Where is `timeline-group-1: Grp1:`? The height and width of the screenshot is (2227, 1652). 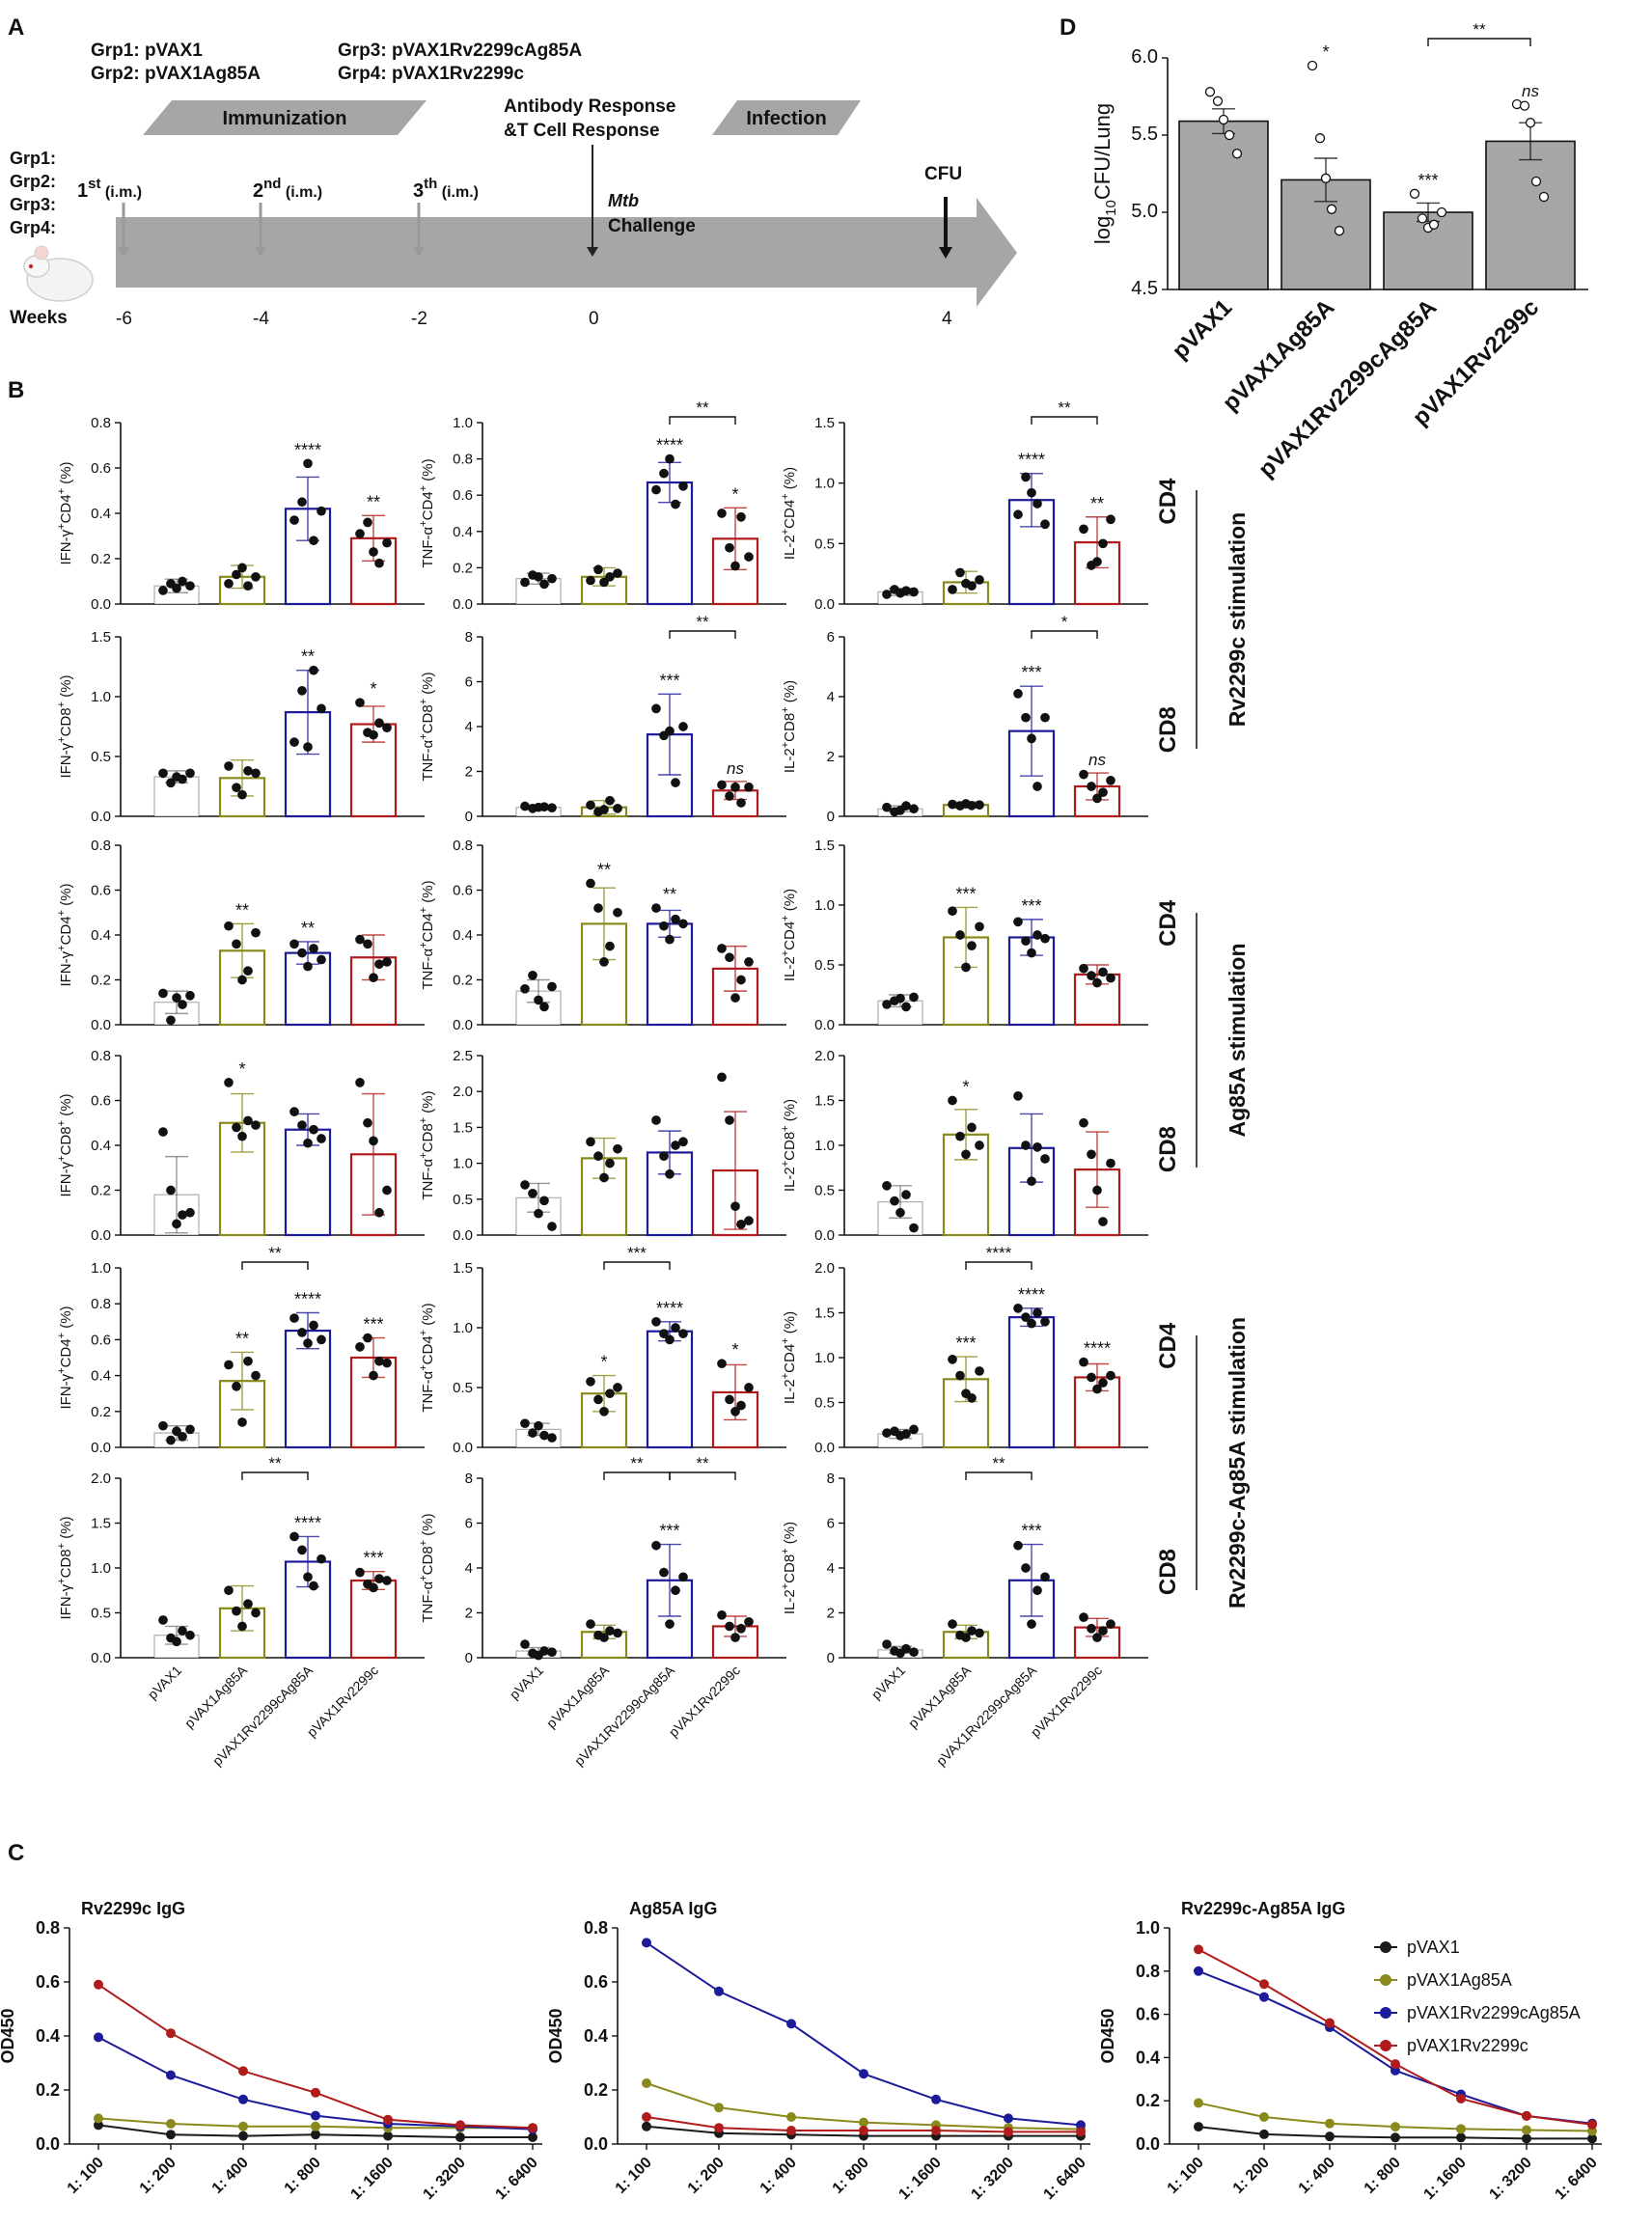
timeline-group-1: Grp1: is located at coordinates (33, 158).